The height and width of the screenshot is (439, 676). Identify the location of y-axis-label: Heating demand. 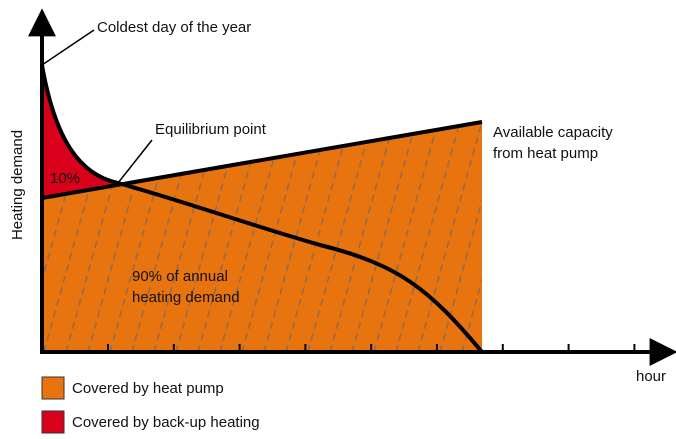
(17, 185).